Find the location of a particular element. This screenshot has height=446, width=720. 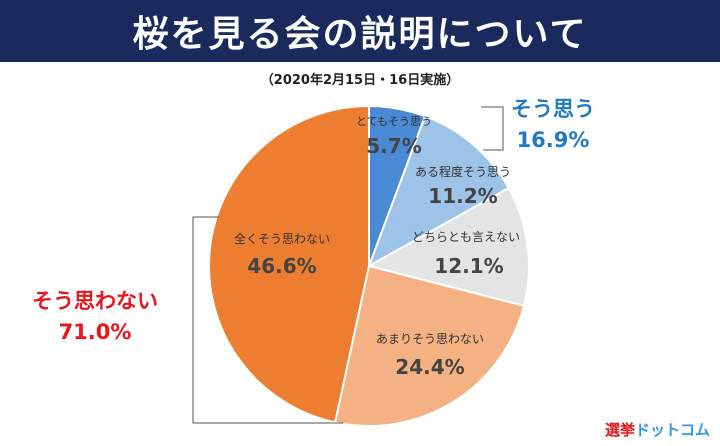

site-logo: 選挙ドットコム is located at coordinates (657, 429).